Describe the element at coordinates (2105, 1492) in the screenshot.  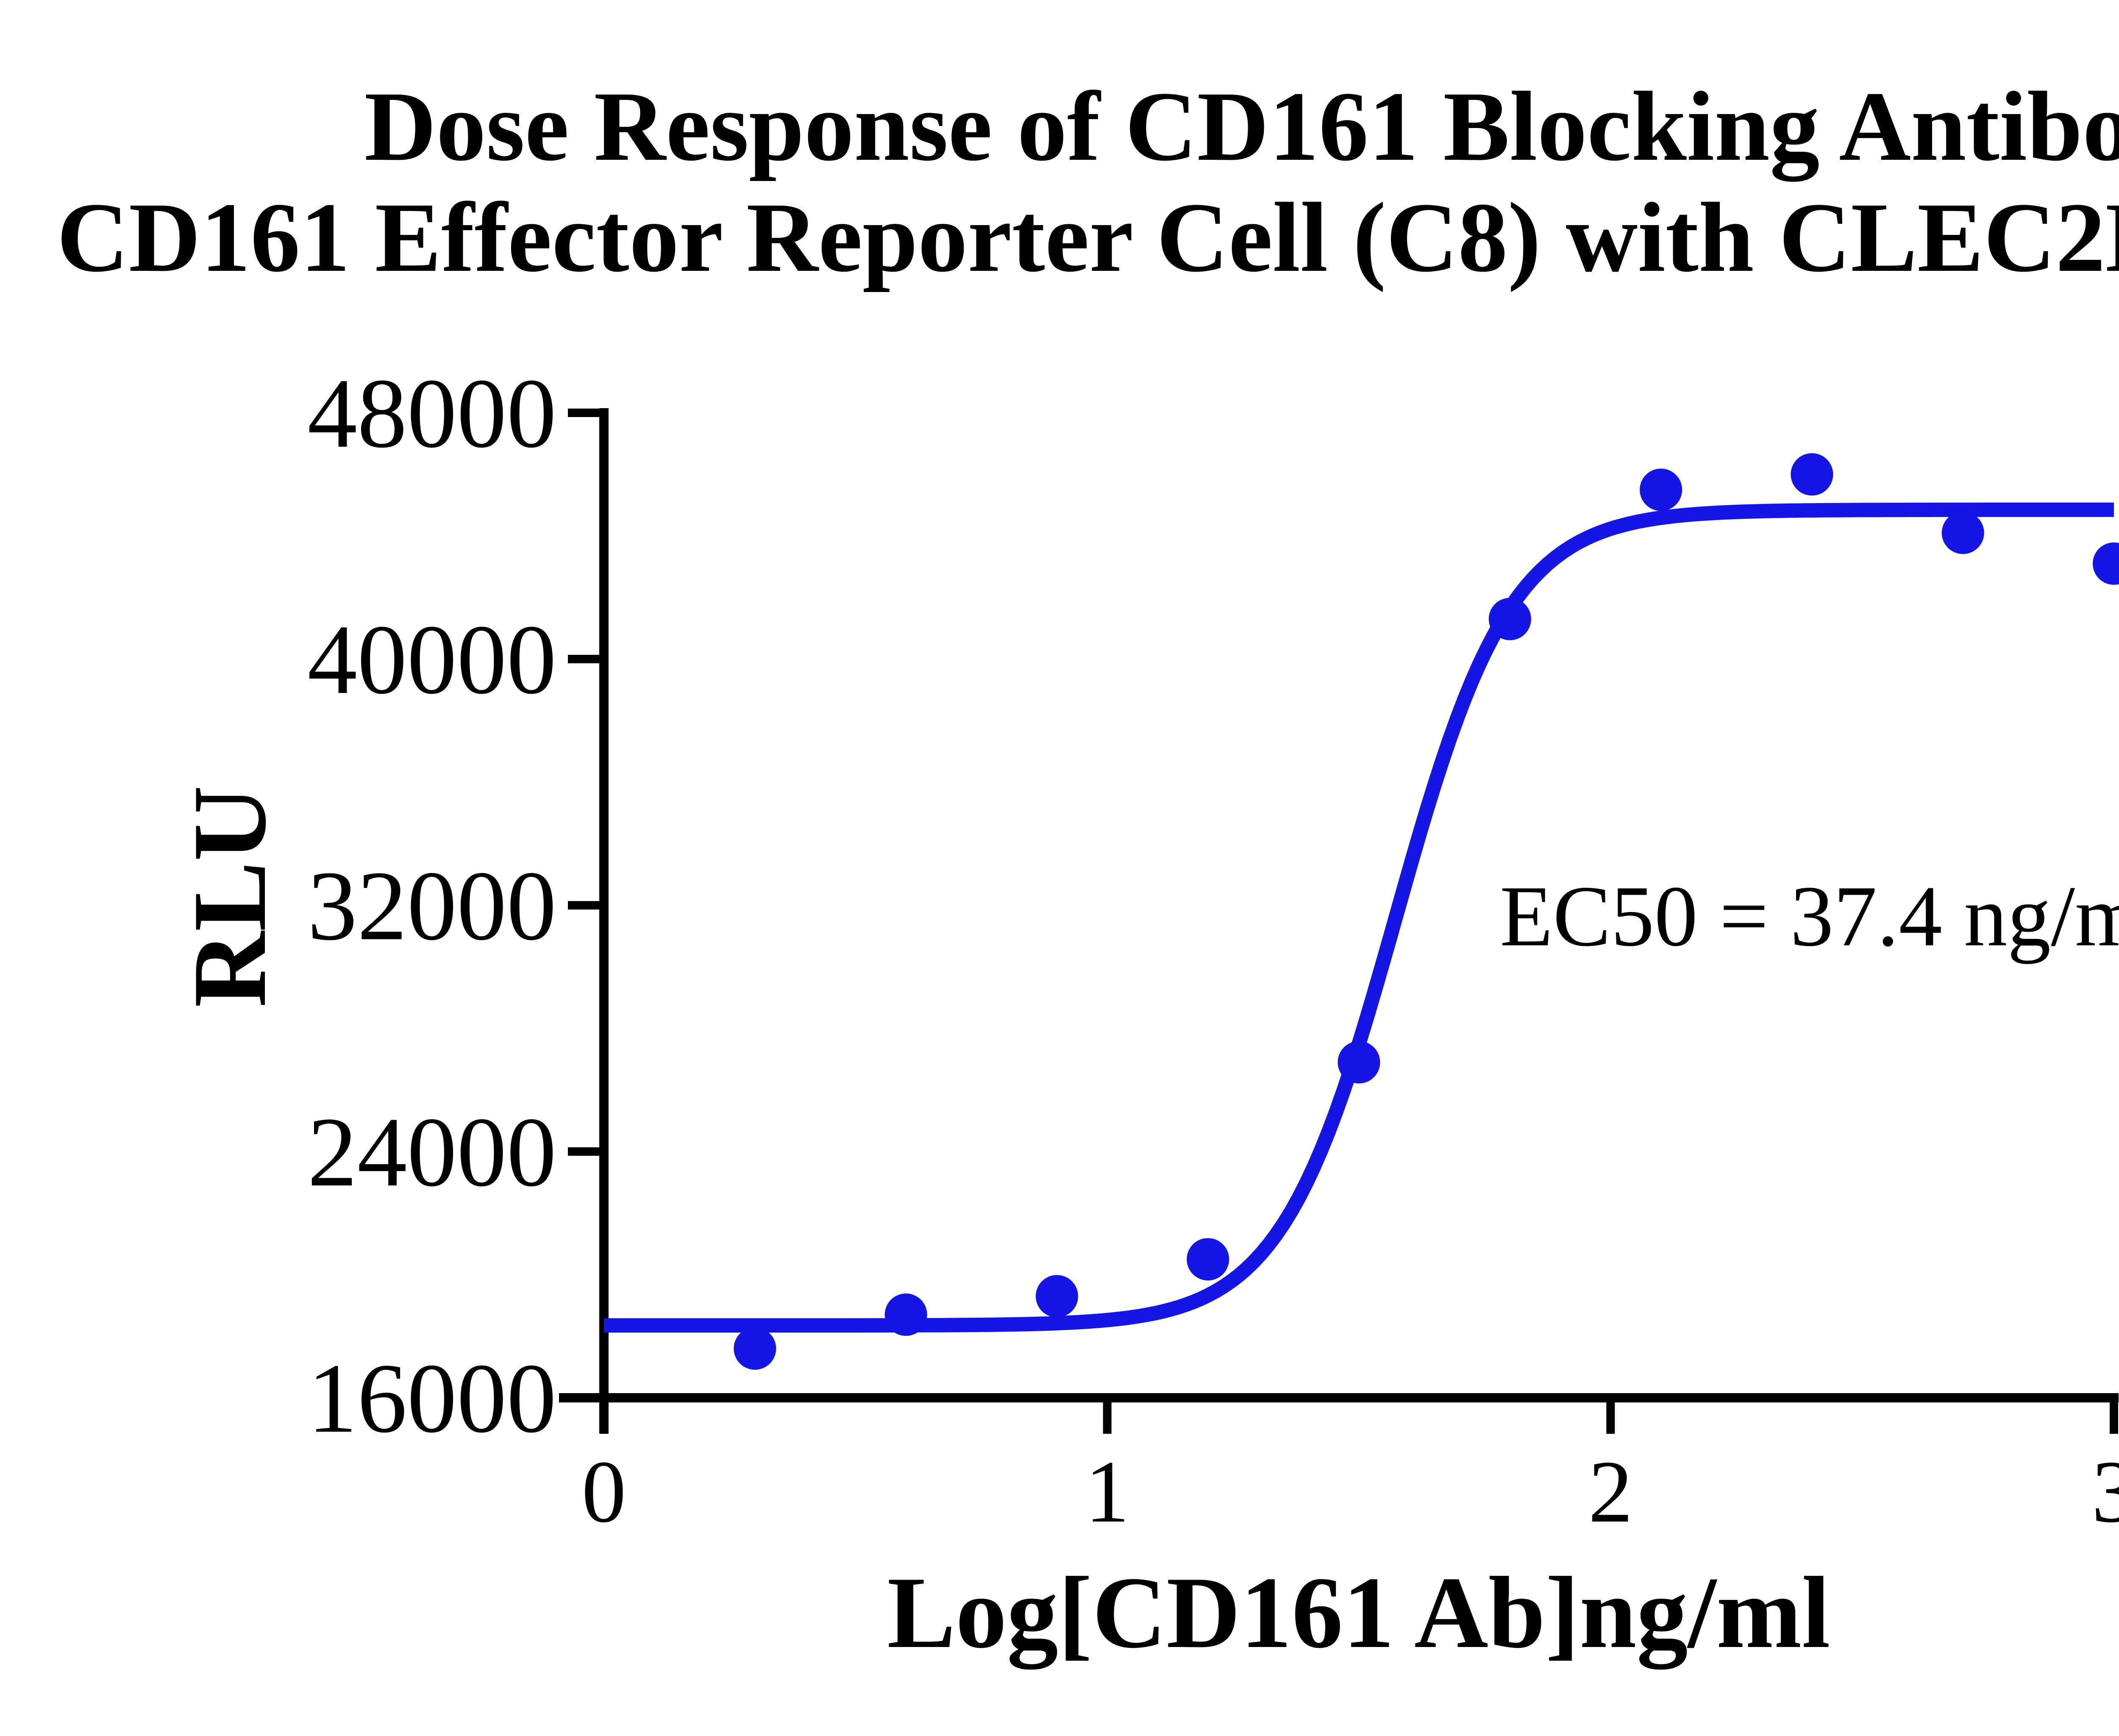
I see `x-tick-label: 3` at that location.